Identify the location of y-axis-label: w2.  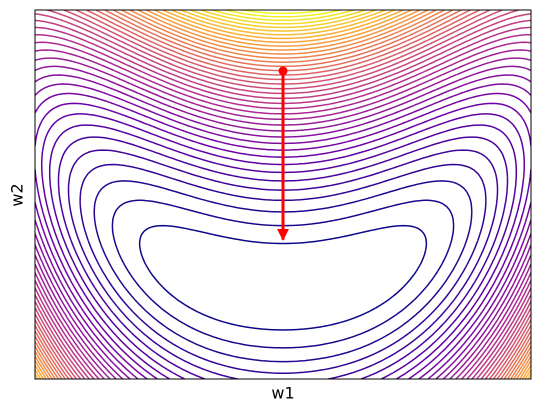
(17, 194).